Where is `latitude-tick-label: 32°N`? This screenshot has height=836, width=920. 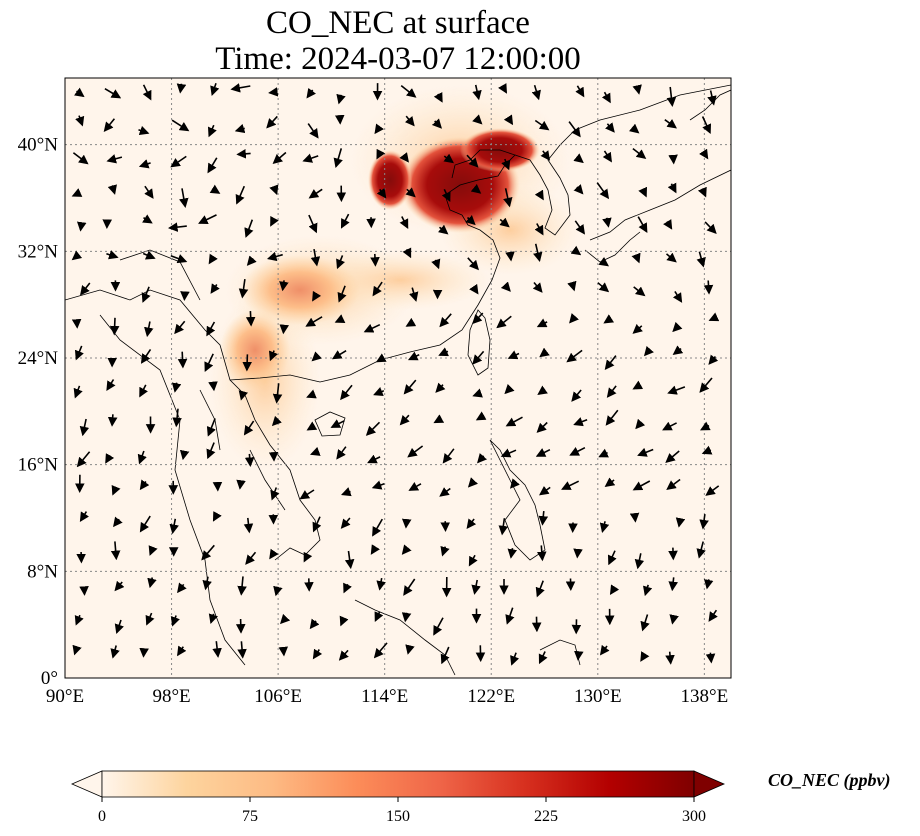
latitude-tick-label: 32°N is located at coordinates (38, 251).